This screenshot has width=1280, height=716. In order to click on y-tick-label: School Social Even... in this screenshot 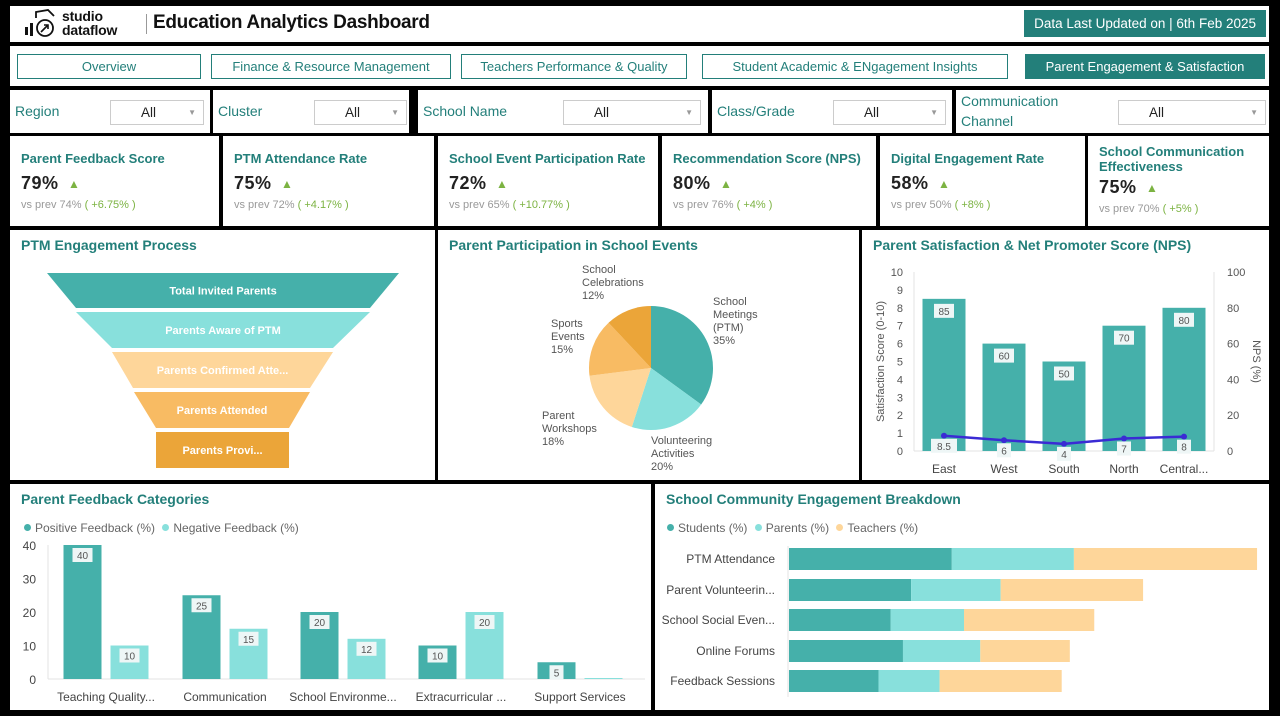, I will do `click(718, 620)`.